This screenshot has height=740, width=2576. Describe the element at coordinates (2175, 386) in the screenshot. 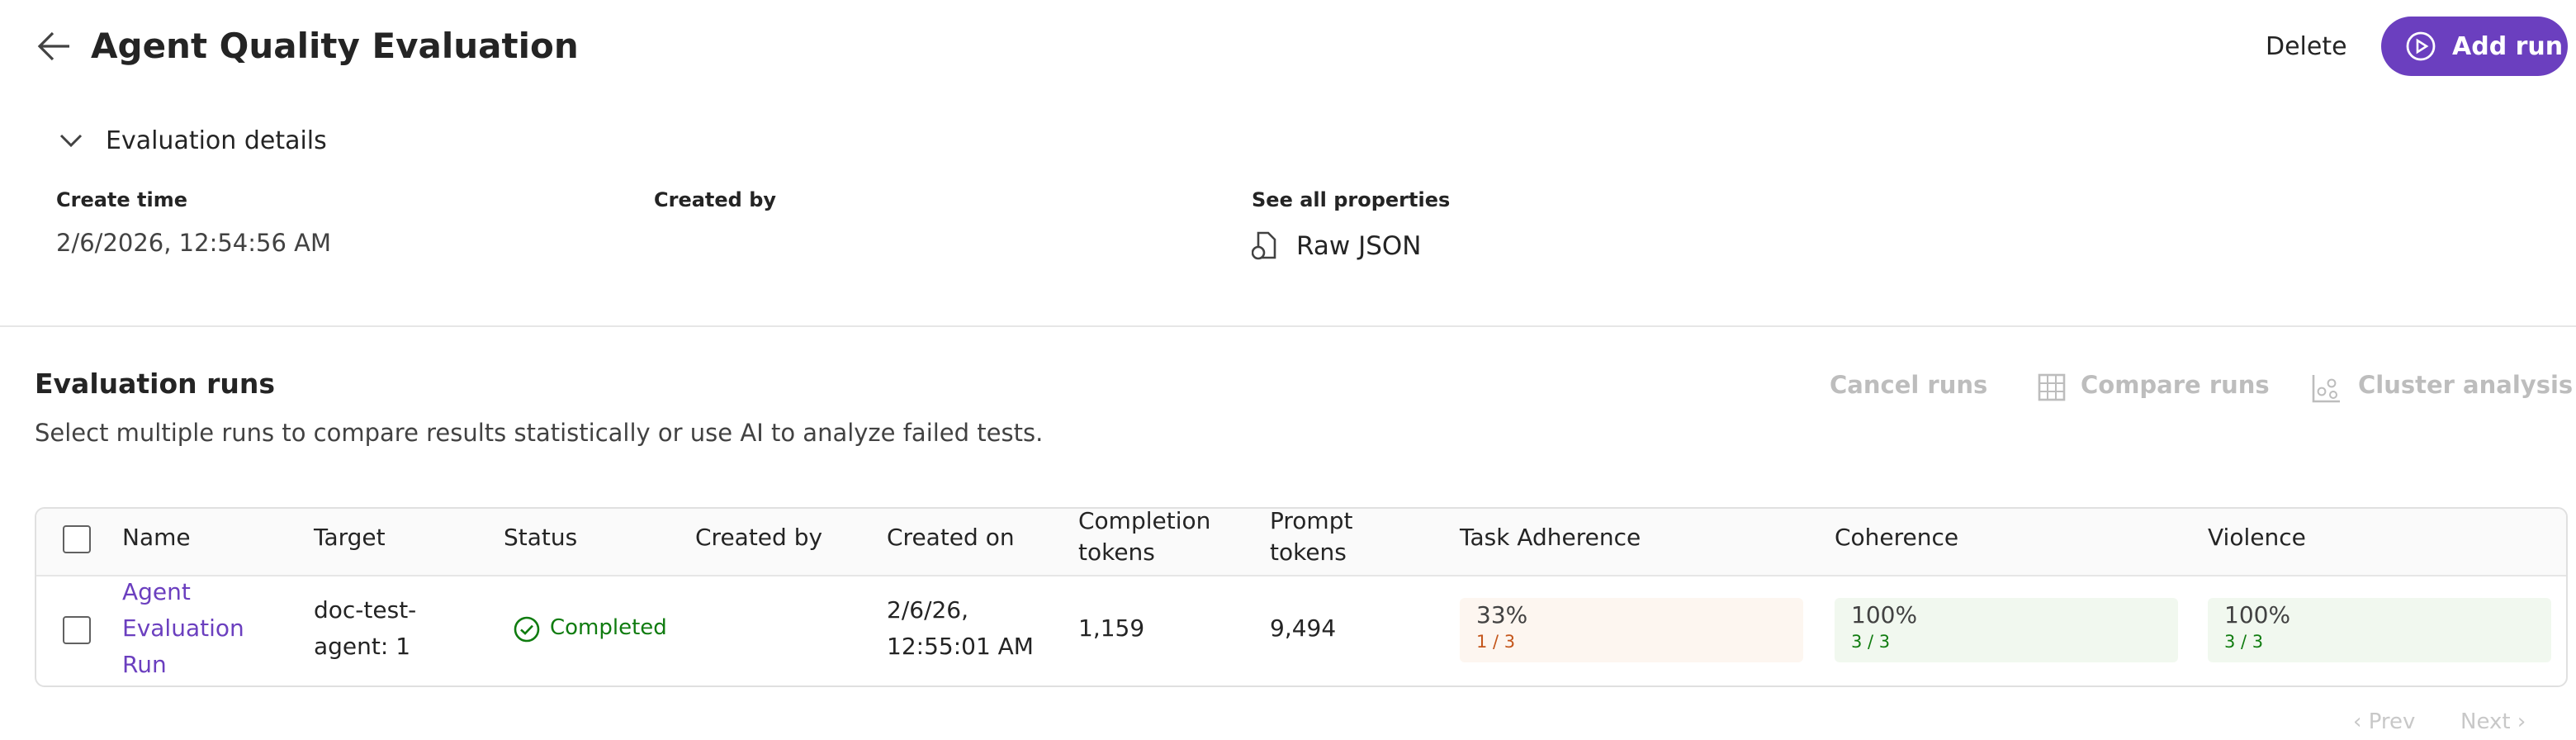

I see `compare-runs-button: Compare runs` at that location.